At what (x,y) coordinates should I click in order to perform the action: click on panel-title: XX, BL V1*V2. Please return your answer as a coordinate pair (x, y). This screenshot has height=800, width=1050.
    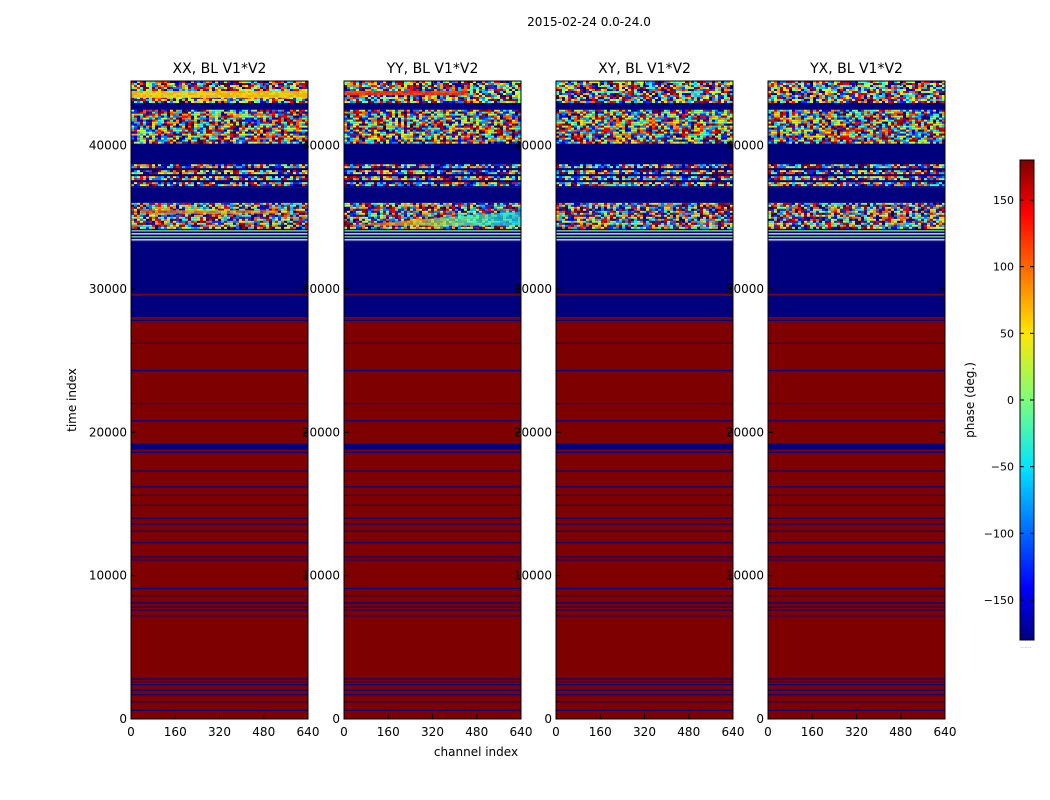
    Looking at the image, I should click on (220, 69).